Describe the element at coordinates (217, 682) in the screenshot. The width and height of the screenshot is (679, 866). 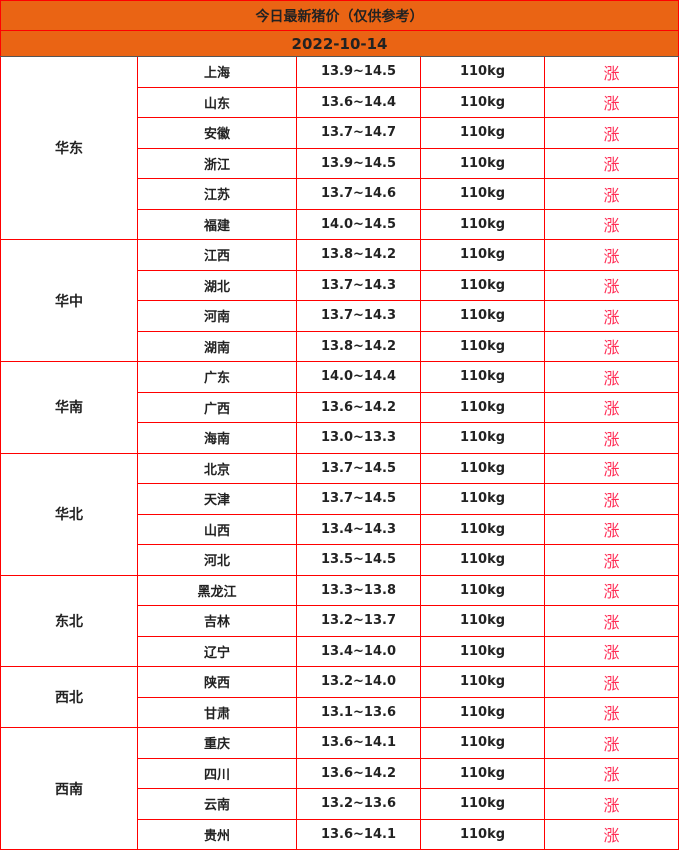
I see `province-cell: 陕西` at that location.